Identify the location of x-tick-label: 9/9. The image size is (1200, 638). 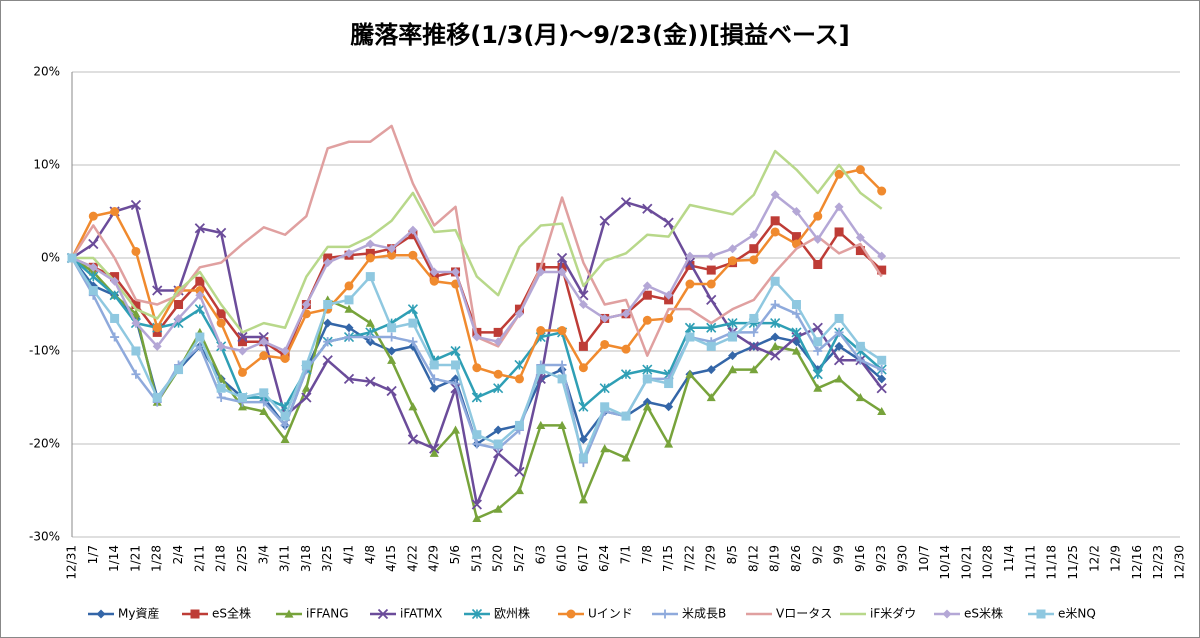
(839, 554).